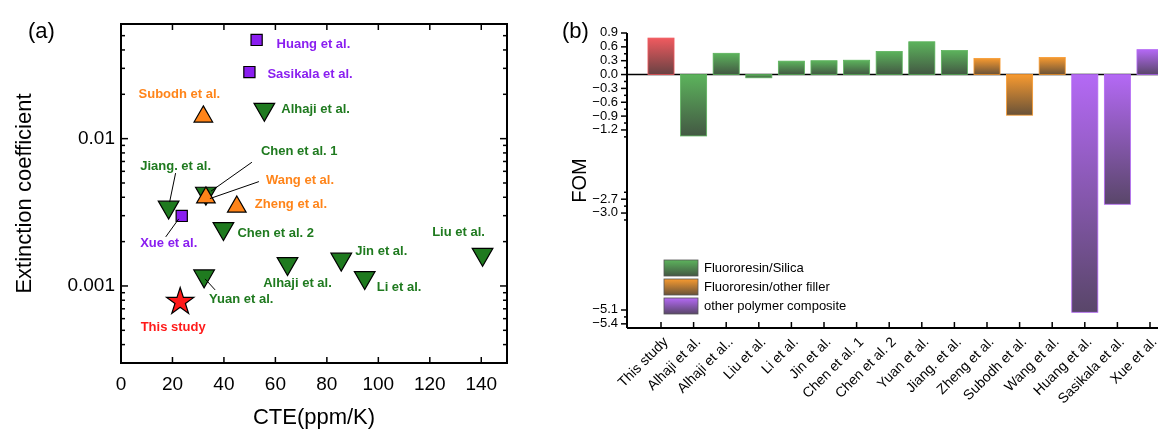 This screenshot has height=432, width=1159. What do you see at coordinates (608, 32) in the screenshot?
I see `y-tick-label: 0.9` at bounding box center [608, 32].